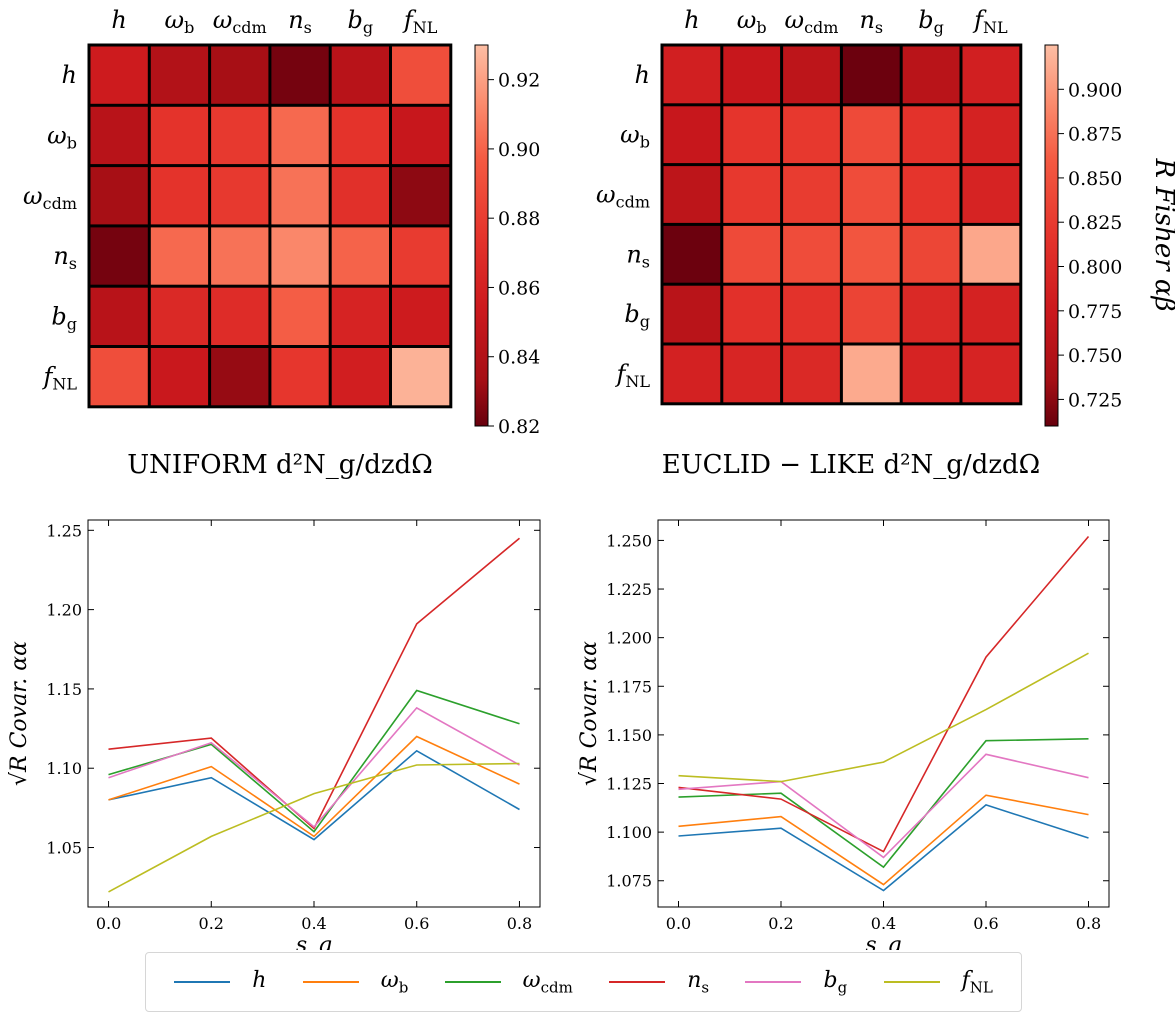  What do you see at coordinates (1095, 179) in the screenshot?
I see `colorbar-tick-label: 0.850` at bounding box center [1095, 179].